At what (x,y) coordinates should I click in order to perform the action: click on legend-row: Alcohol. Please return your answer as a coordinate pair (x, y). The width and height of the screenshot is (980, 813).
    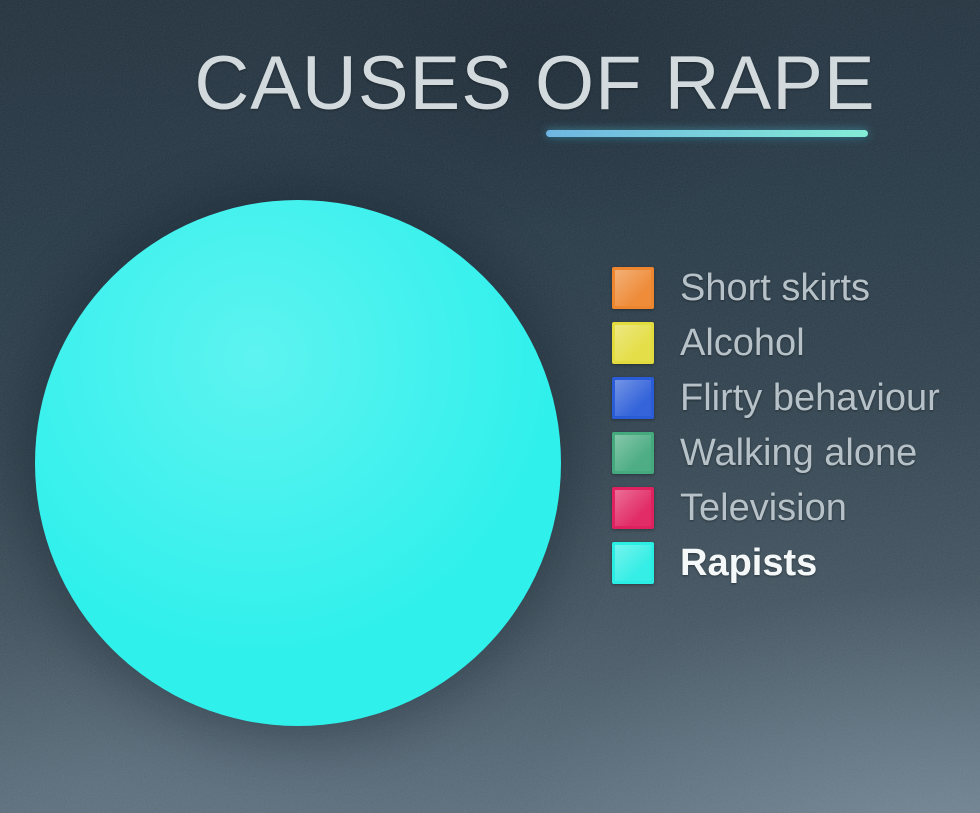
    Looking at the image, I should click on (776, 343).